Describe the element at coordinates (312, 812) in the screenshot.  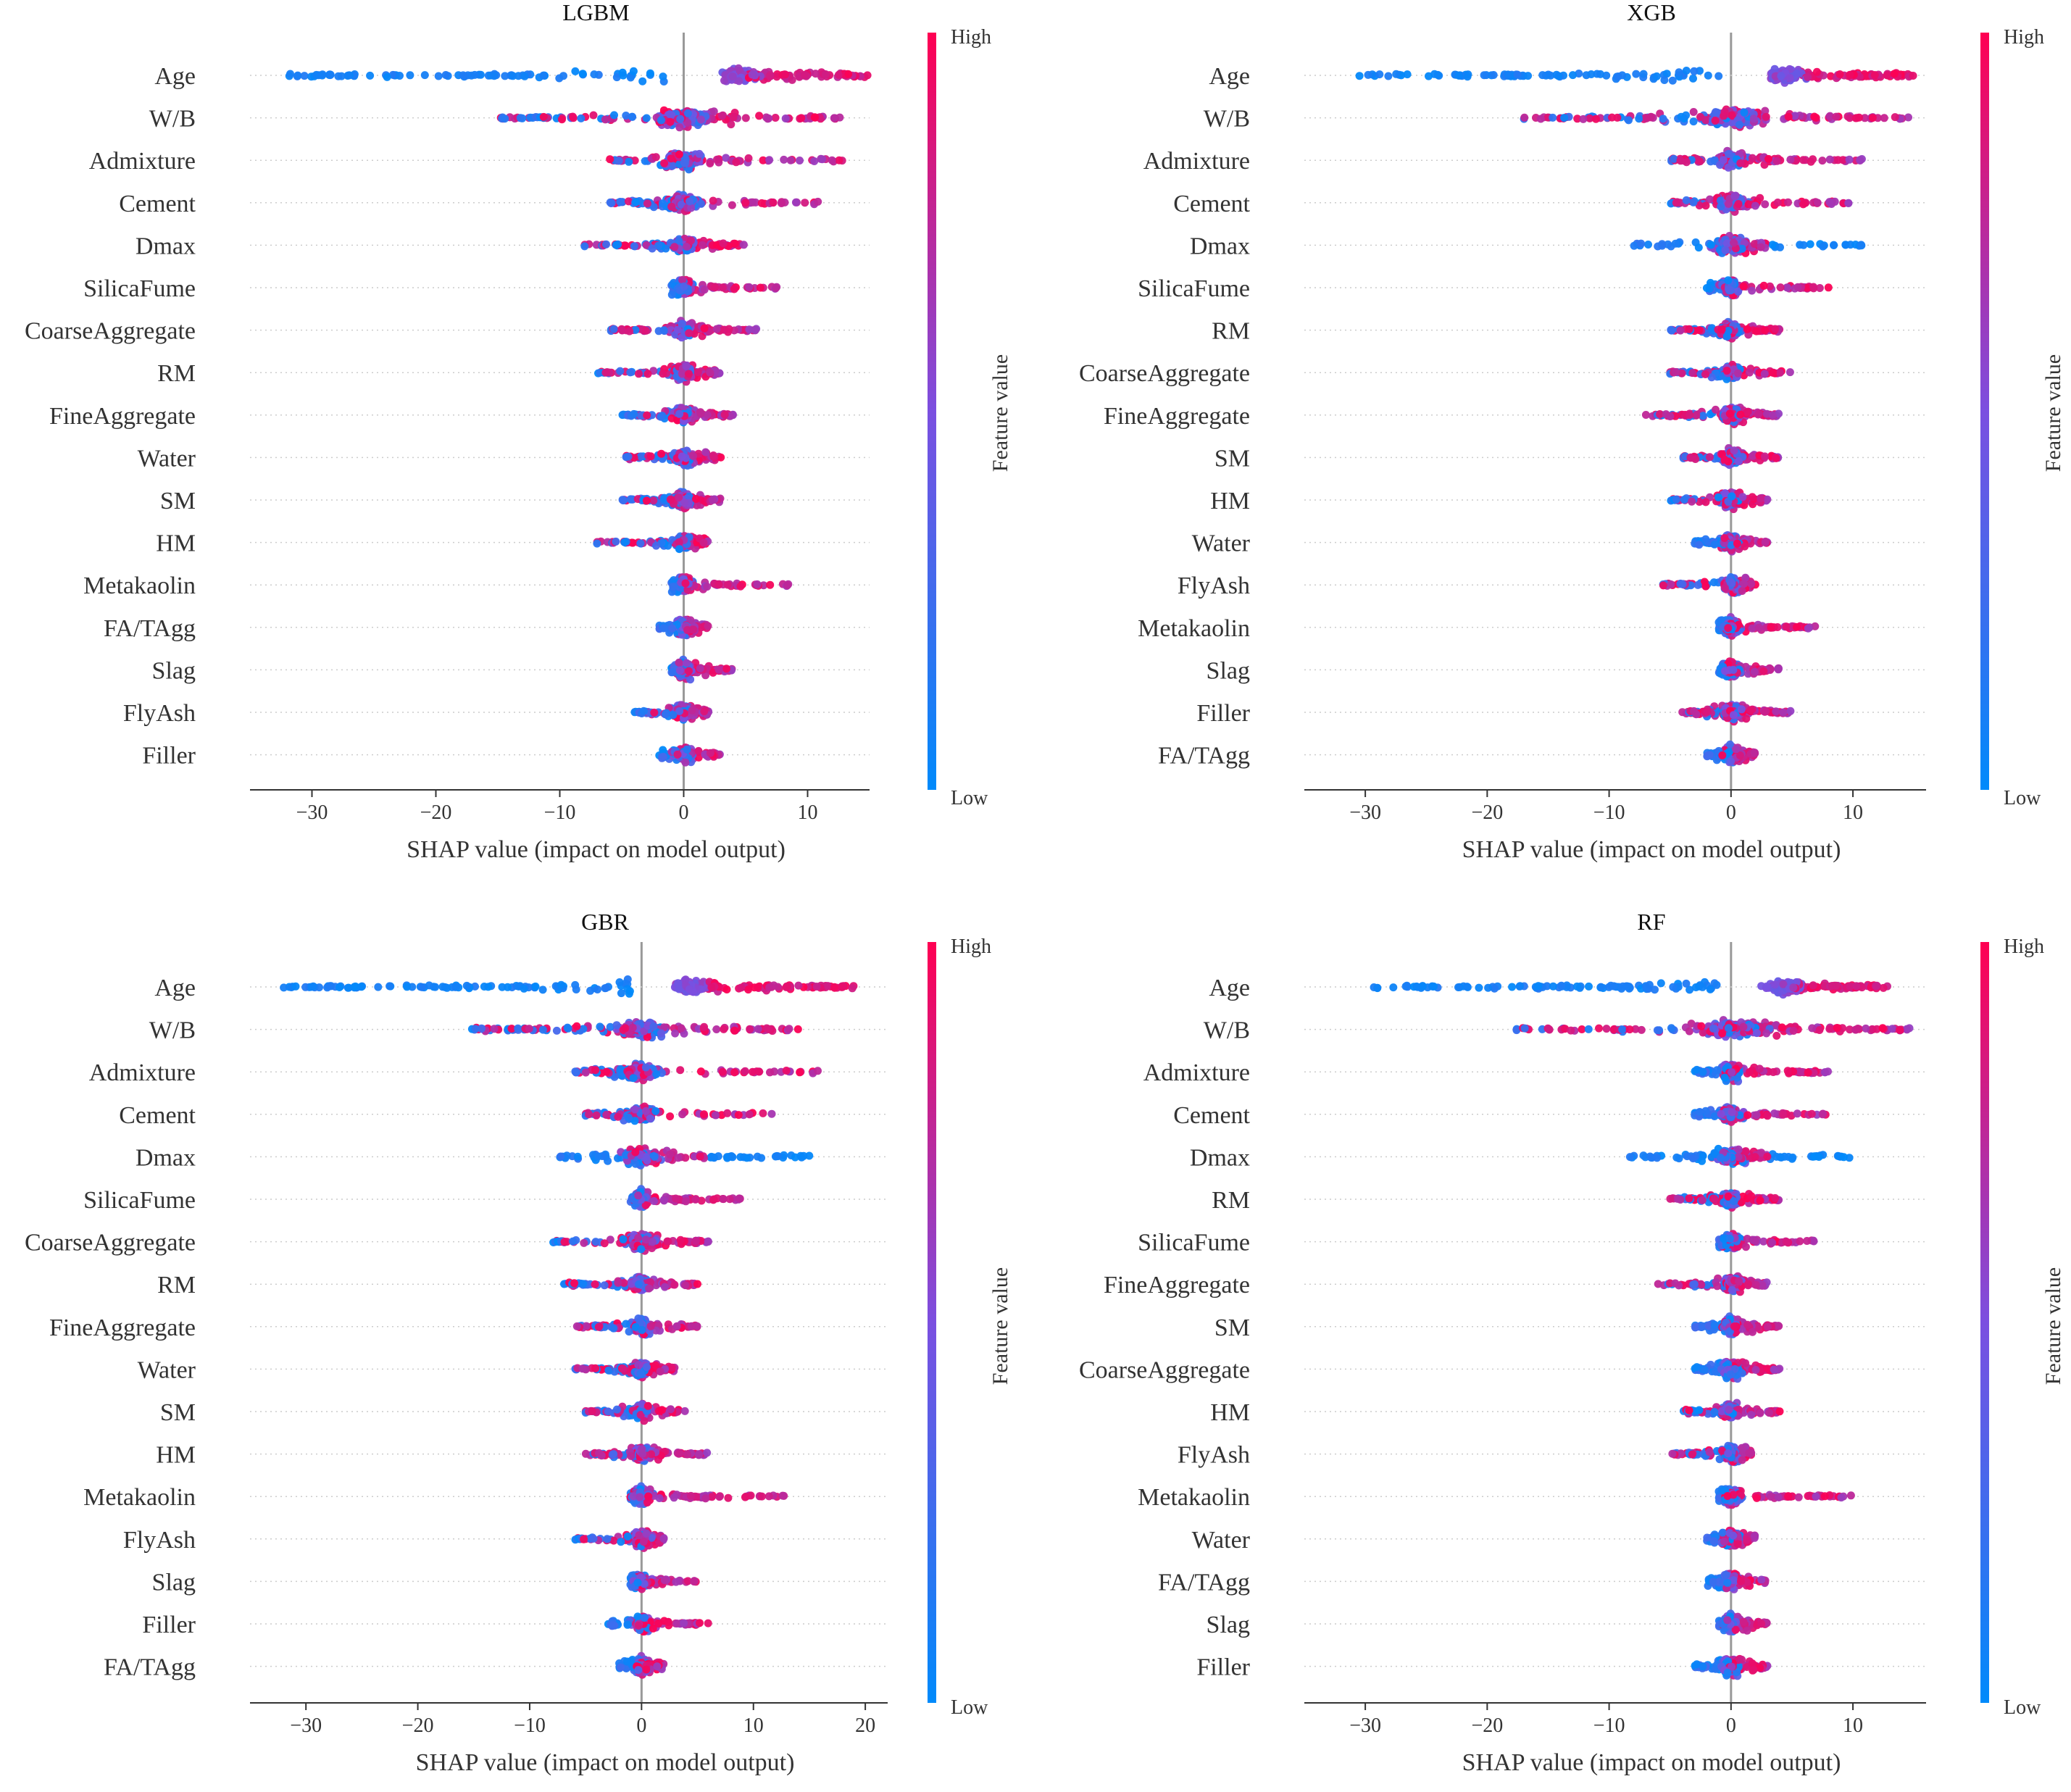
I see `x-tick-label: −30` at that location.